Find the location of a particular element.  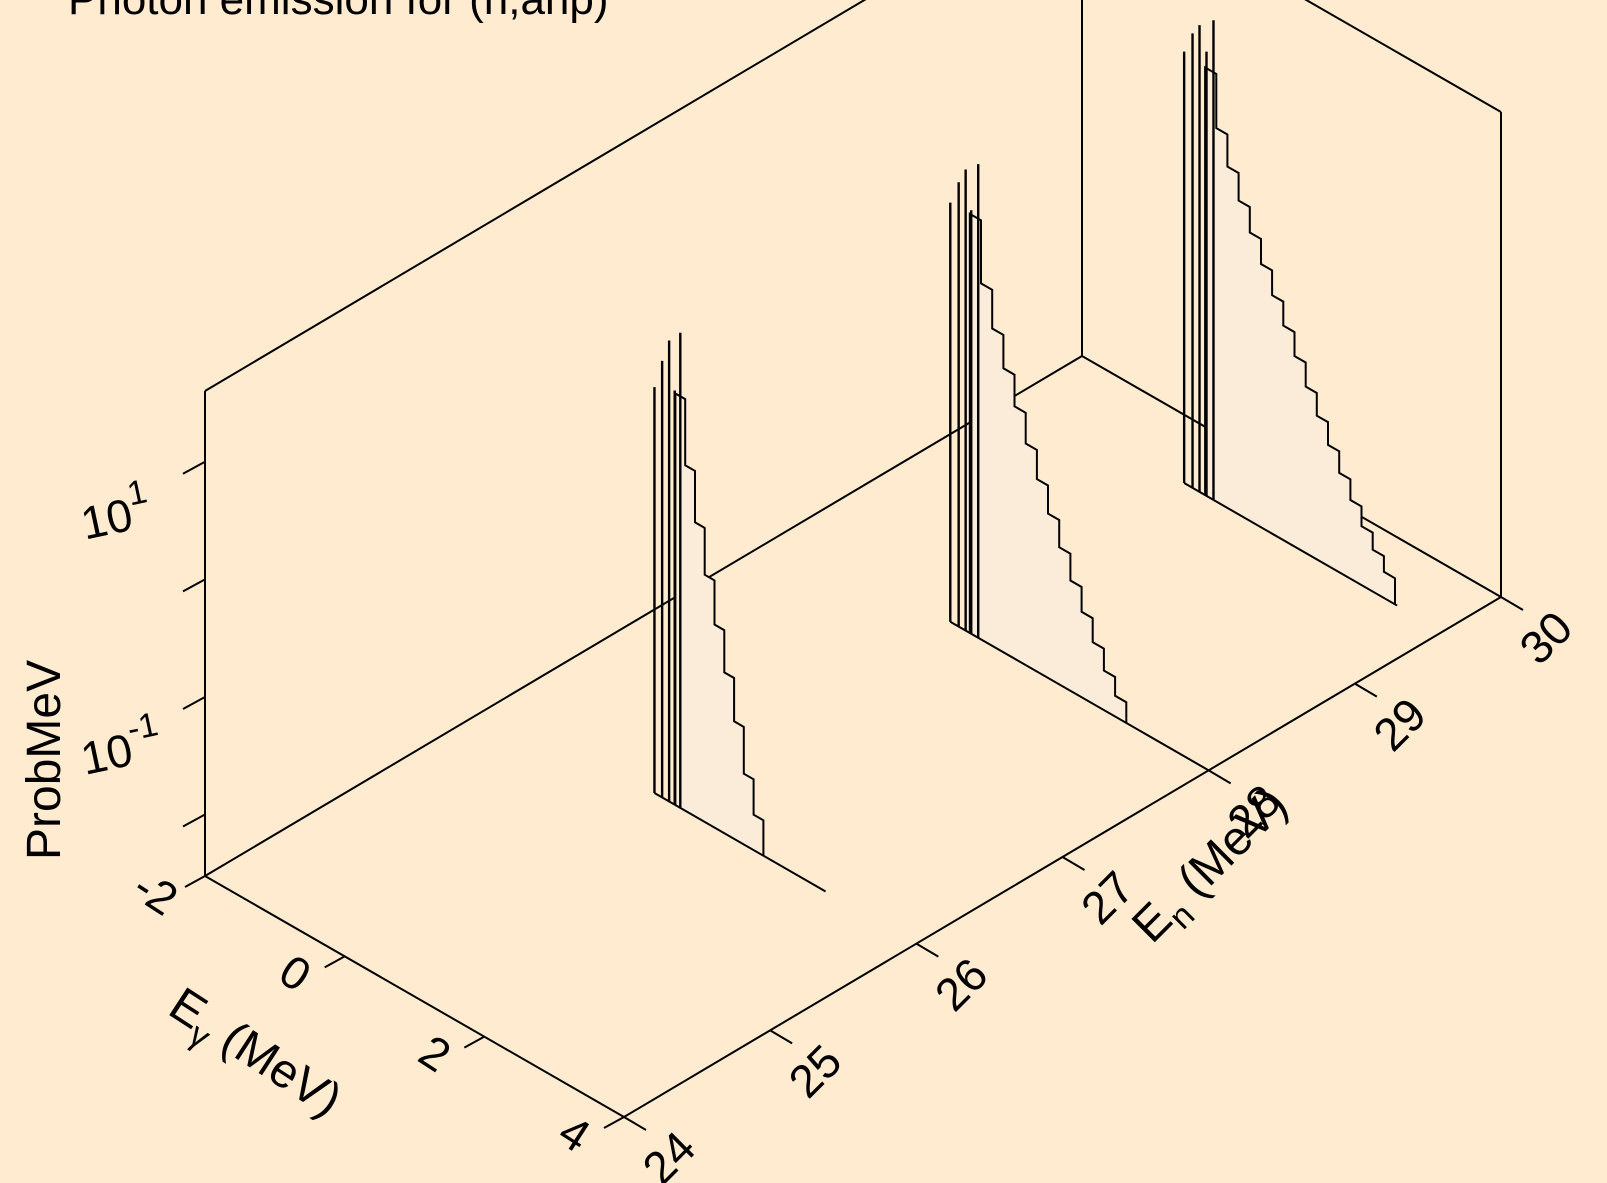

z-tick-label--1: 10⁻¹ is located at coordinates (120, 745).